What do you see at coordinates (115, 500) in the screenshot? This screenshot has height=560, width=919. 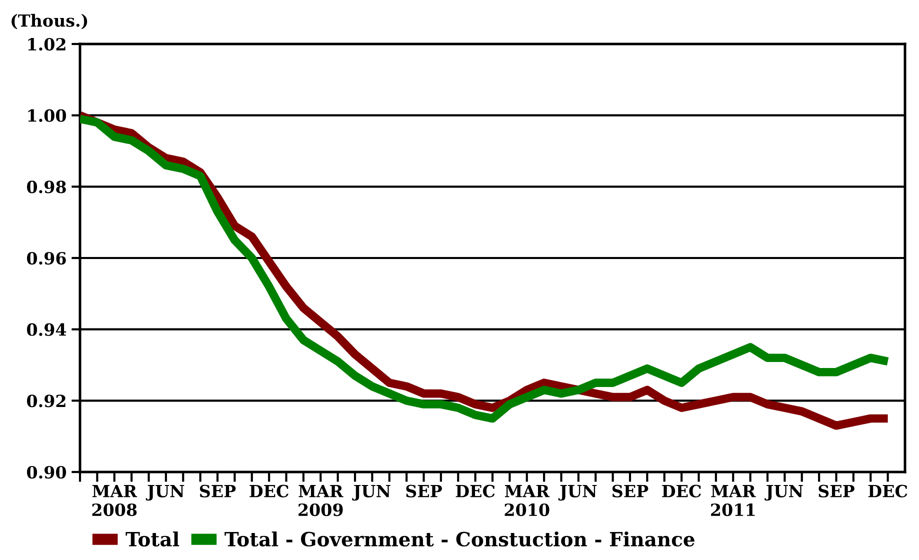 I see `x-tick-label: MAR 2008` at bounding box center [115, 500].